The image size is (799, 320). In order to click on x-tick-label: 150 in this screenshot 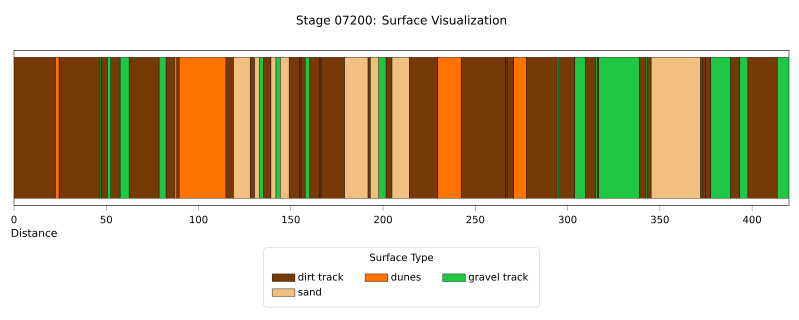, I will do `click(291, 220)`.